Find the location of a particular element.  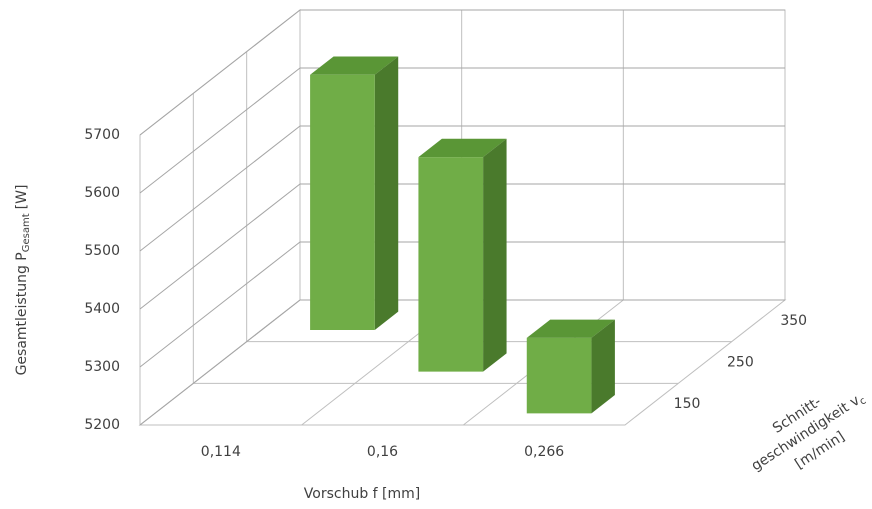

y-label-unit: [W] is located at coordinates (22, 197).